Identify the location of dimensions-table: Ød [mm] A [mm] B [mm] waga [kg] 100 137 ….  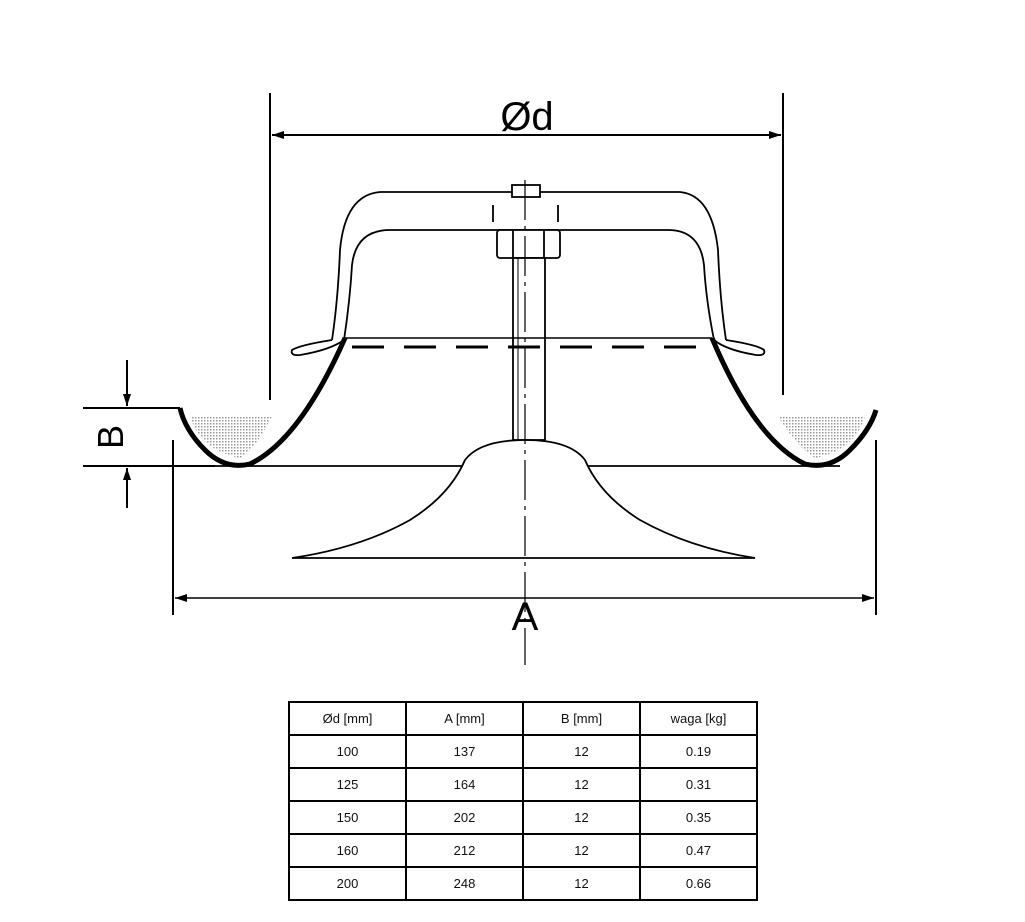
(523, 801).